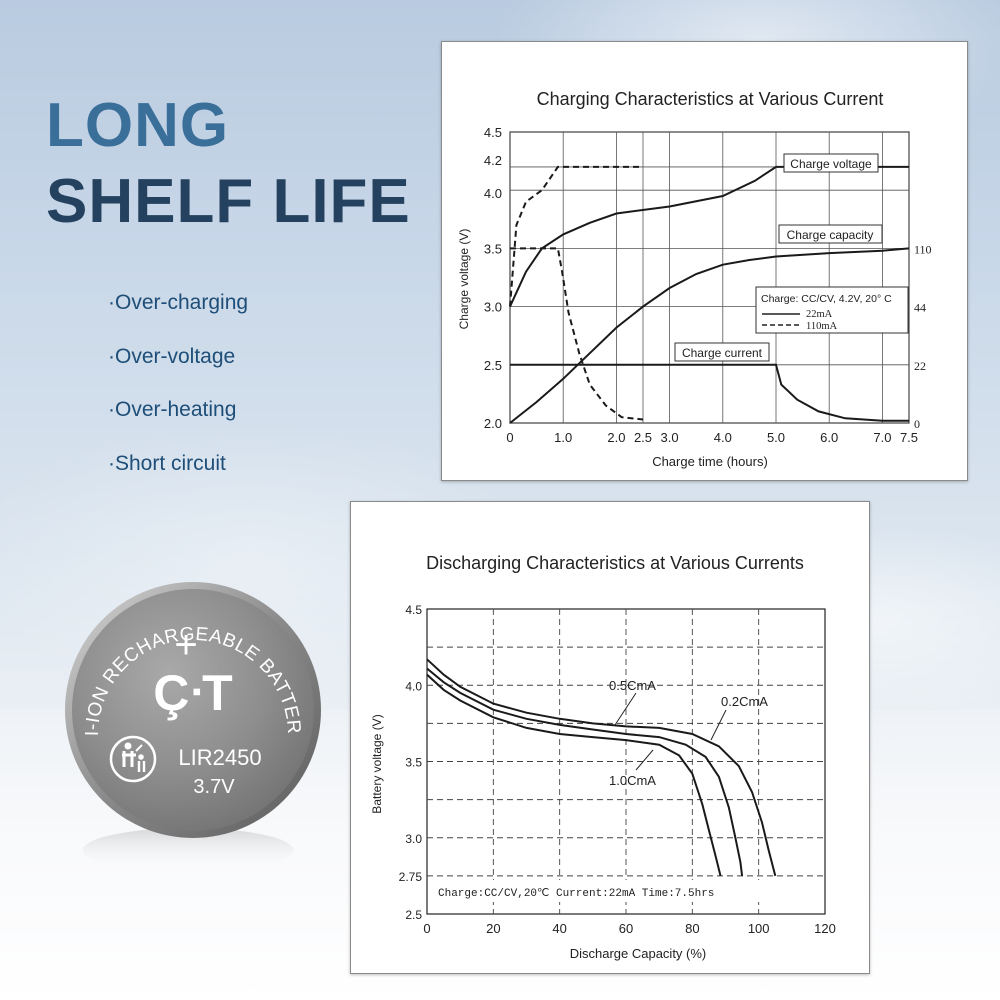 Image resolution: width=1000 pixels, height=1000 pixels. Describe the element at coordinates (917, 424) in the screenshot. I see `charging-y2-tick-label: 0` at that location.